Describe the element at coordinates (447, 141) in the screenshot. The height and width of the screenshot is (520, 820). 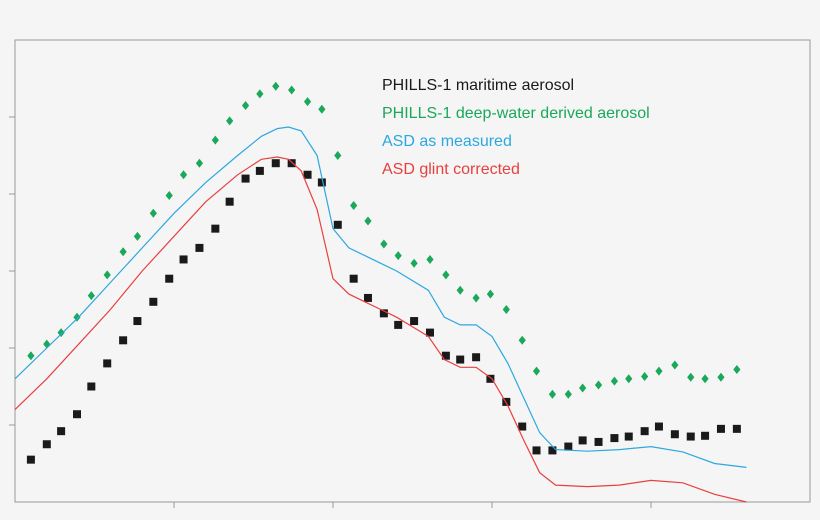
I see `legend-entry-2: ASD as measured` at that location.